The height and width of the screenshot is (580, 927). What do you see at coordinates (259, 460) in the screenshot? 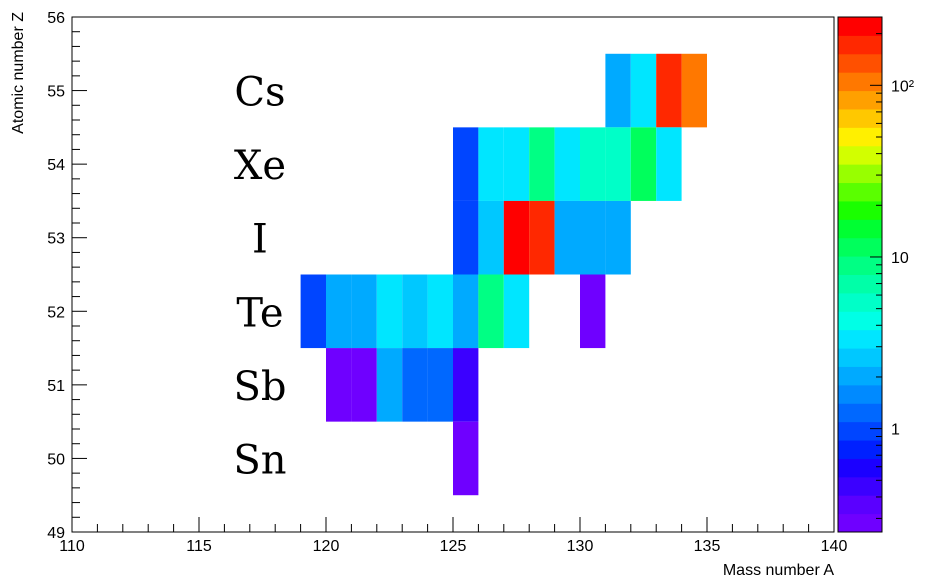
I see `element-label: Sn` at bounding box center [259, 460].